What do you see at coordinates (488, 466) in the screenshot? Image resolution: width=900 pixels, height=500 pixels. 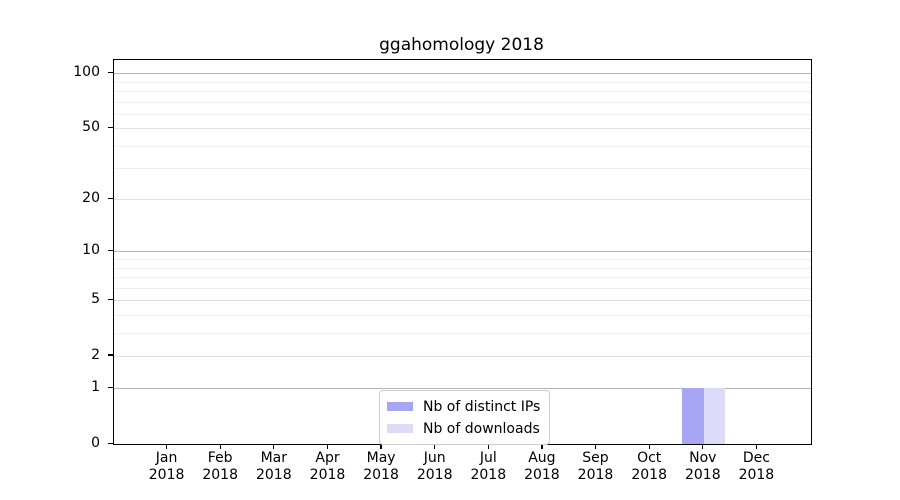 I see `x-tick-label-jul: Jul 2018` at bounding box center [488, 466].